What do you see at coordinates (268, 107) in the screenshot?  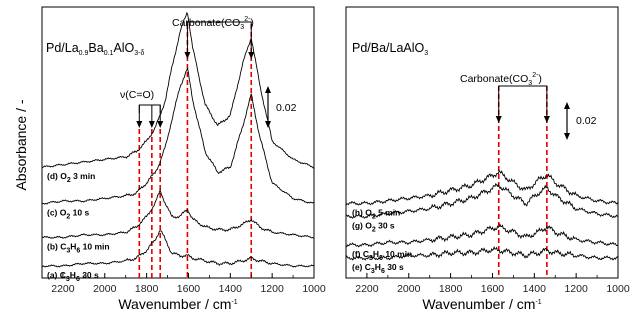 I see `left-scale-bar` at bounding box center [268, 107].